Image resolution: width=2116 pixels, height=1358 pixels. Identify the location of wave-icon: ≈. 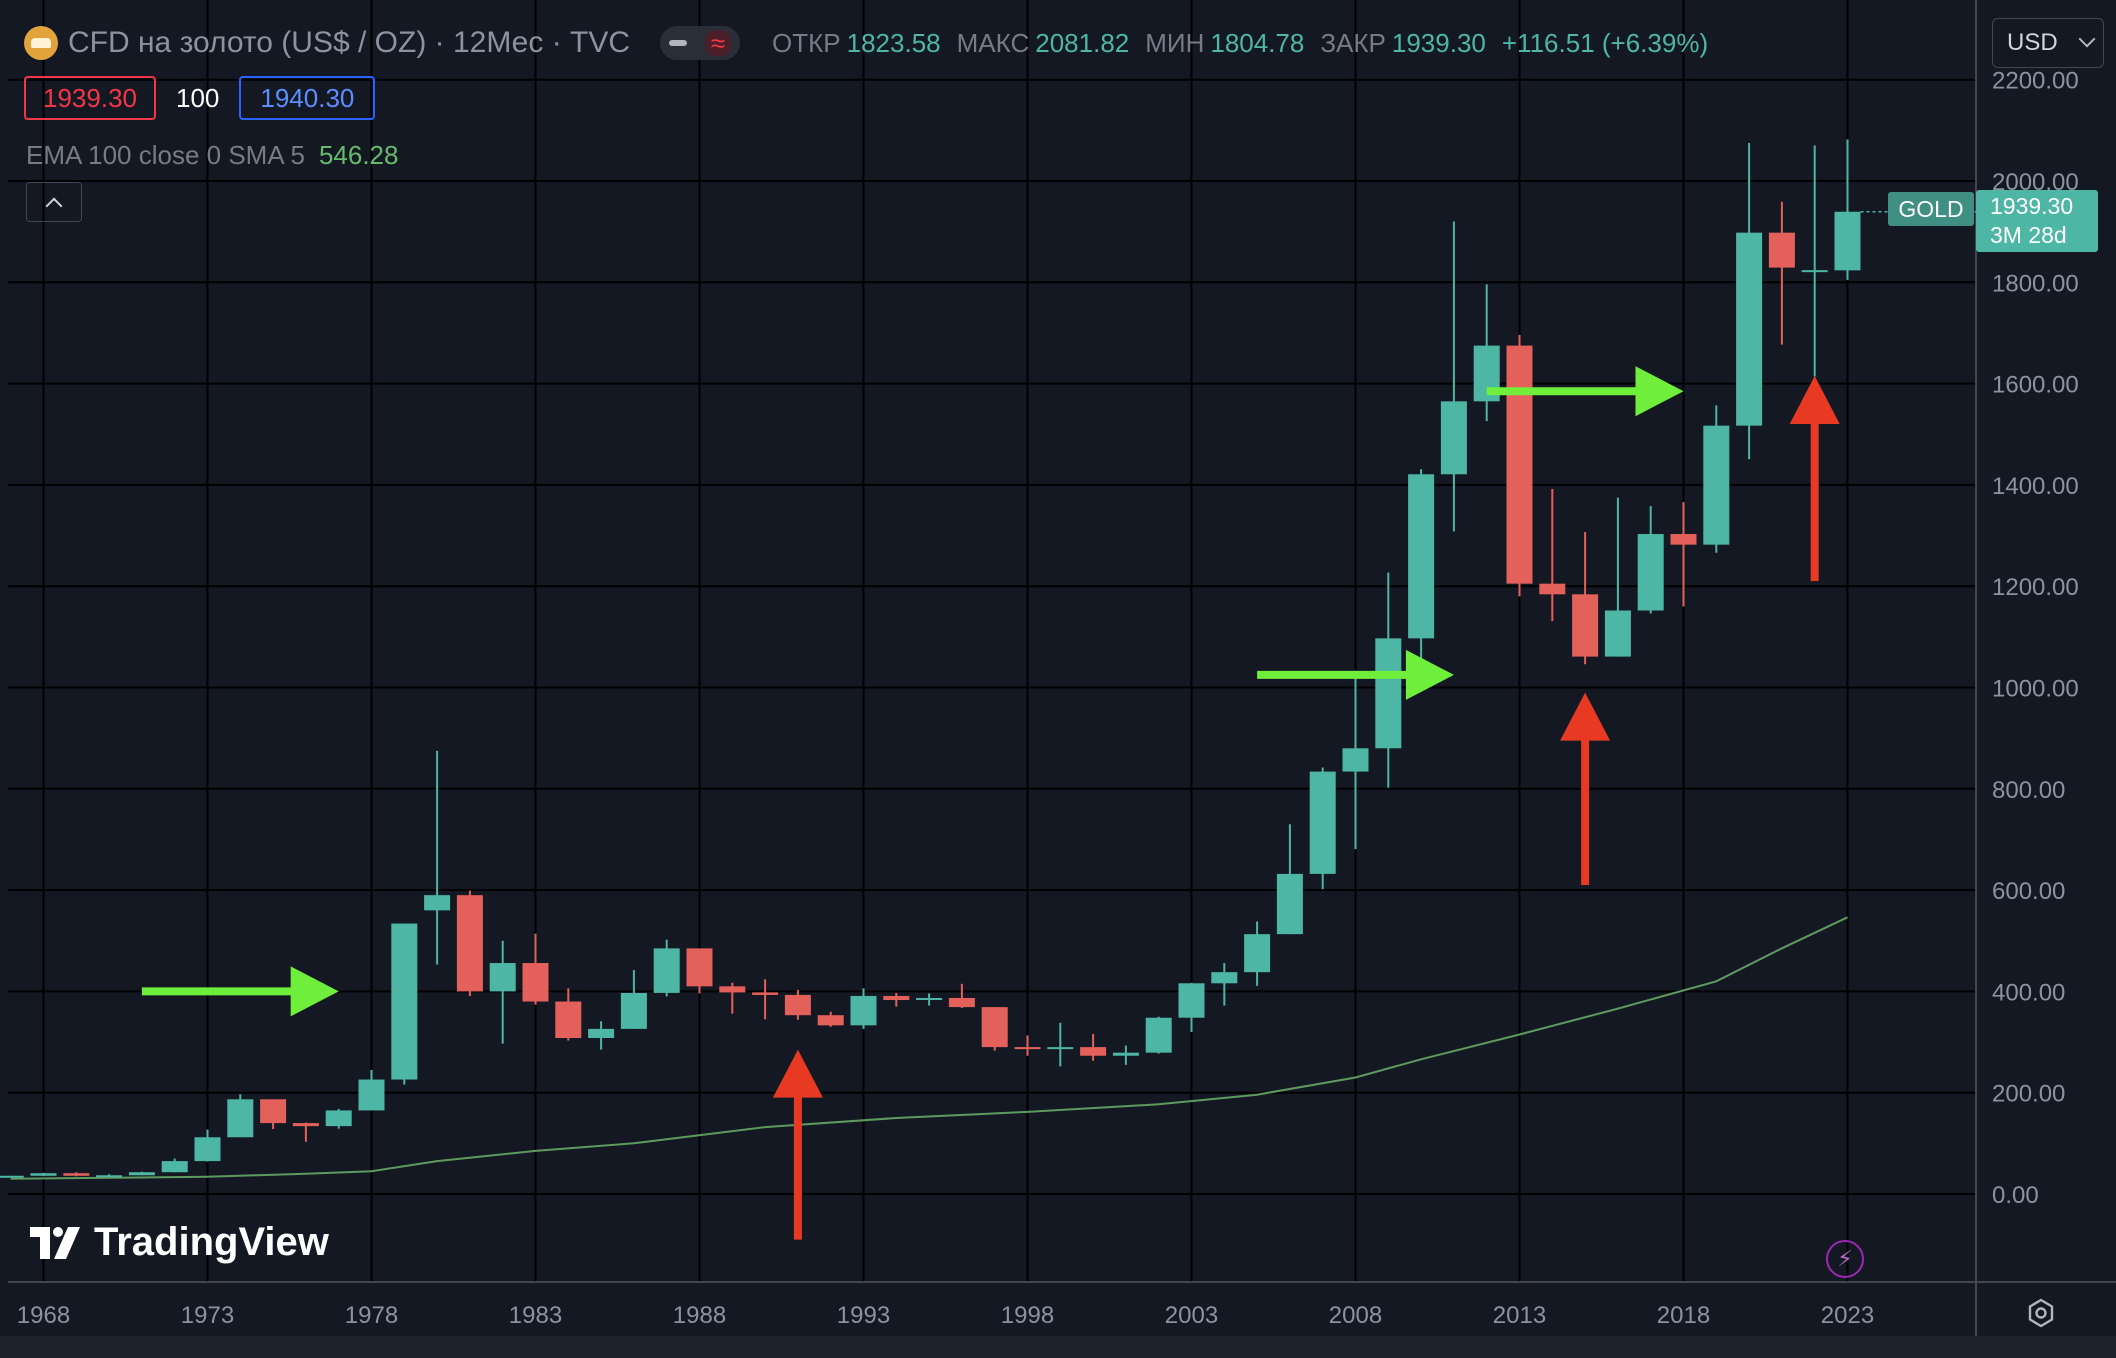
(718, 43).